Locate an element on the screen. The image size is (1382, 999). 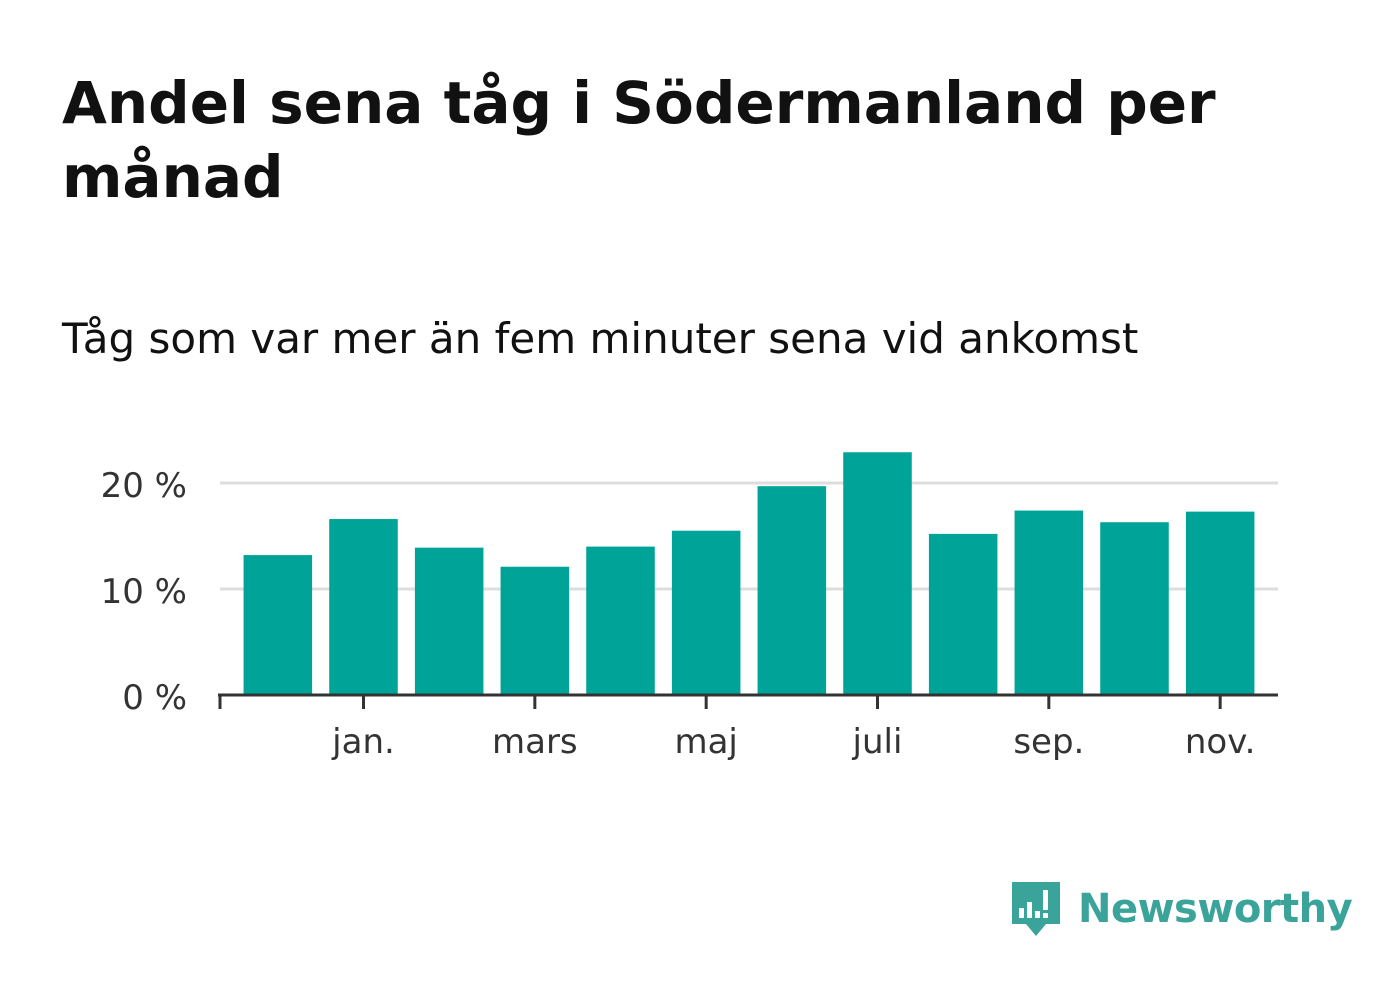
bar-nov is located at coordinates (1220, 603).